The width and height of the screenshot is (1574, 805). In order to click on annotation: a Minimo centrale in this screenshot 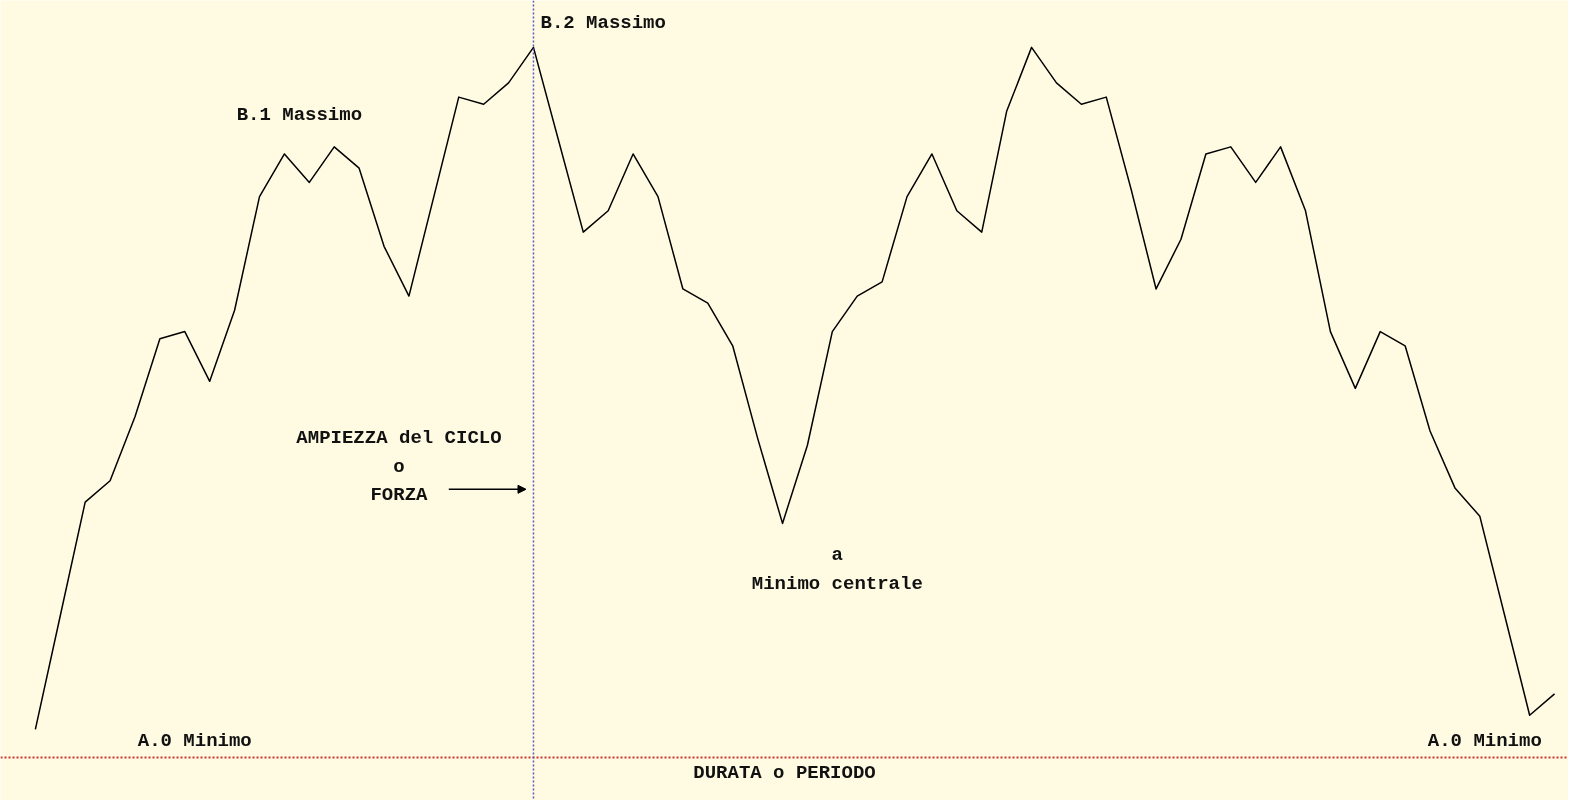, I will do `click(837, 569)`.